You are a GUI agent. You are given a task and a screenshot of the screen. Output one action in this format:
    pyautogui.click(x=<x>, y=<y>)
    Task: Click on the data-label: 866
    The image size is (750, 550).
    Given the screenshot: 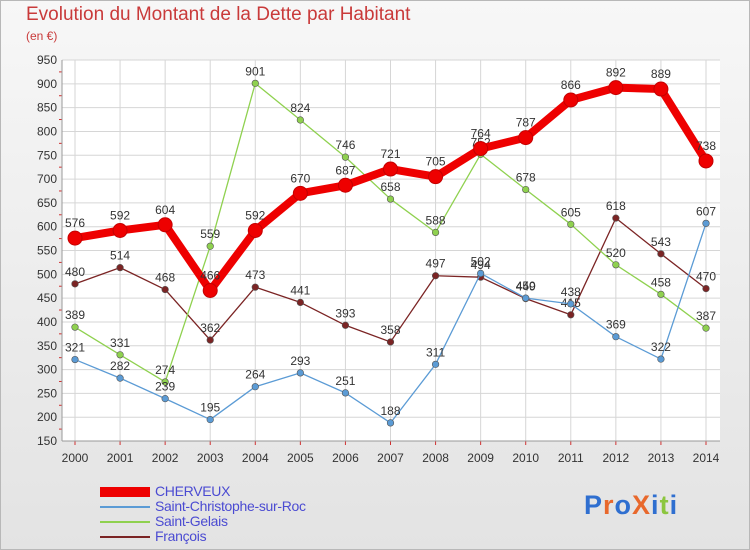 What is the action you would take?
    pyautogui.click(x=571, y=85)
    